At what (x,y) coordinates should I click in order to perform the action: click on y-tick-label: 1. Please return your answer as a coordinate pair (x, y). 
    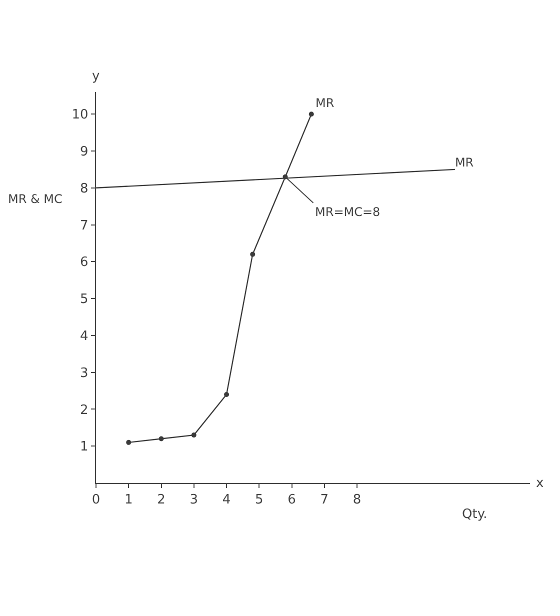
    Looking at the image, I should click on (84, 447).